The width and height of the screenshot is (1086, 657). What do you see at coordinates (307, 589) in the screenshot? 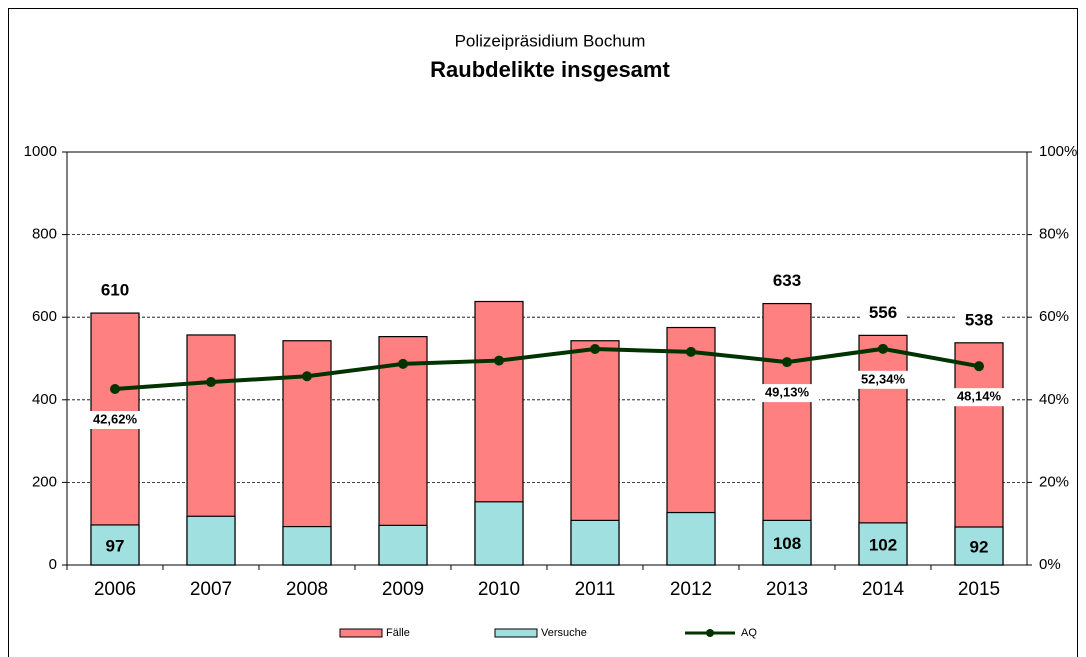
I see `x-tick-label: 2008` at bounding box center [307, 589].